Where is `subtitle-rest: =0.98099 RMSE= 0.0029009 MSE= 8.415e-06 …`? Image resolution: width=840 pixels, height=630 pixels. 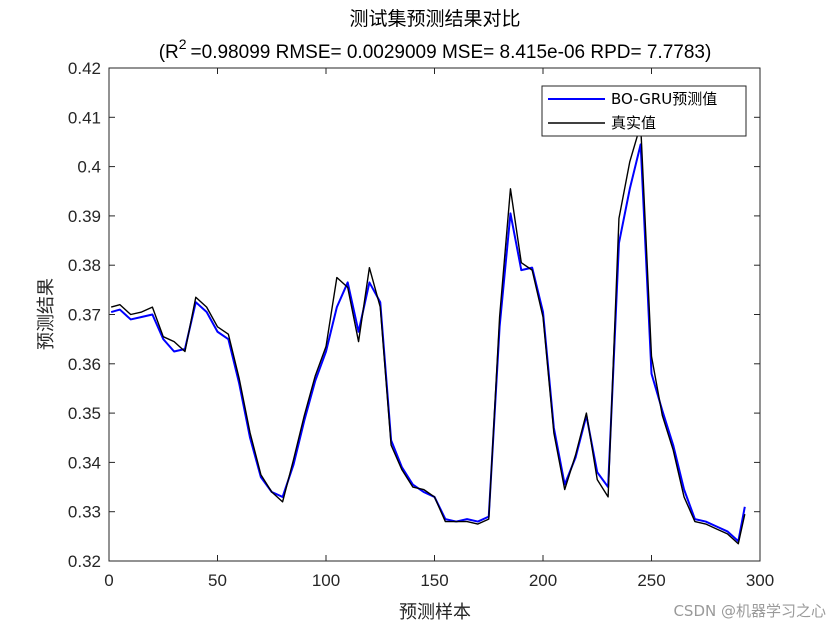 subtitle-rest: =0.98099 RMSE= 0.0029009 MSE= 8.415e-06 … is located at coordinates (451, 52).